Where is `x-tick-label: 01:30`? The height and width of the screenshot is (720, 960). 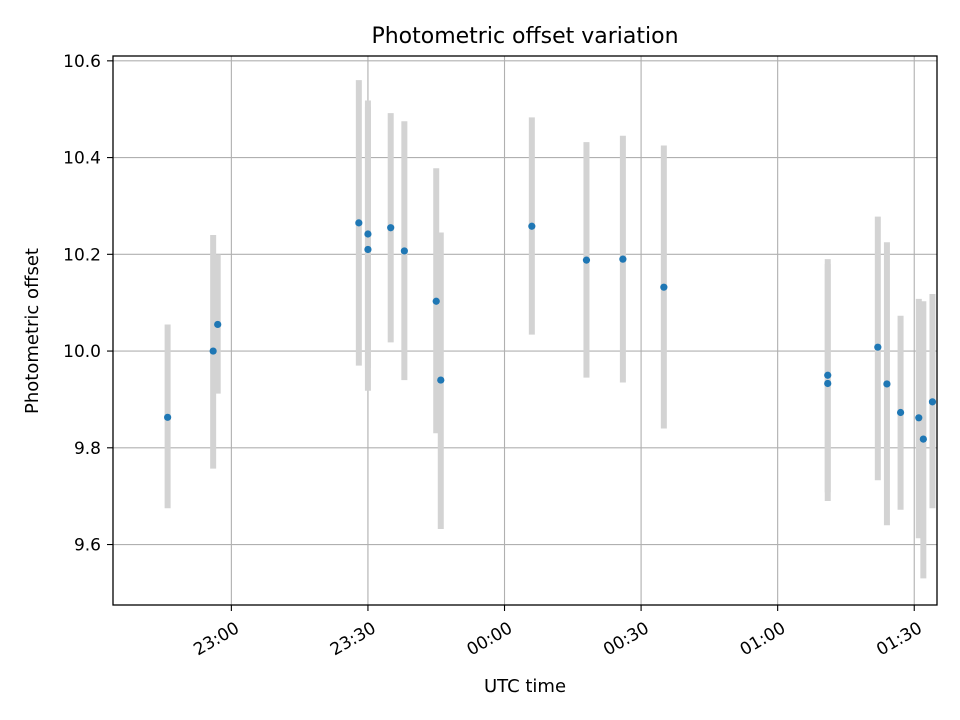 x-tick-label: 01:30 is located at coordinates (899, 639).